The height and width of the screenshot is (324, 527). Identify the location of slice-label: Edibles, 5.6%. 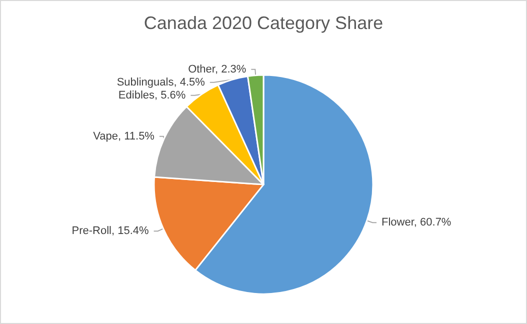
(152, 95).